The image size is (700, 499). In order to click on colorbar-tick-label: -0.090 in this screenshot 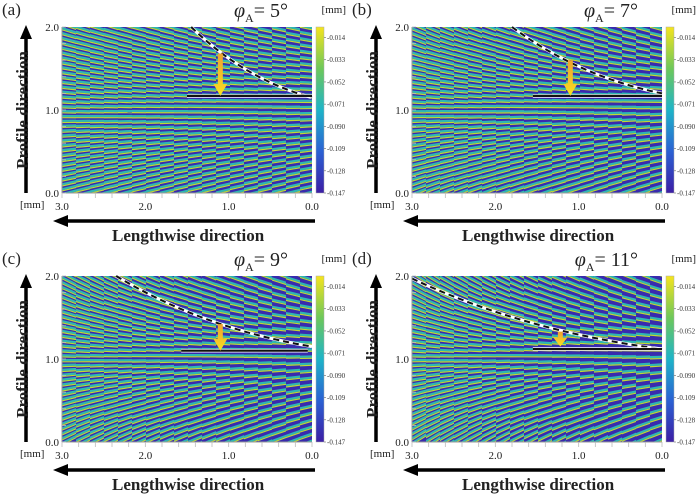, I will do `click(336, 127)`.